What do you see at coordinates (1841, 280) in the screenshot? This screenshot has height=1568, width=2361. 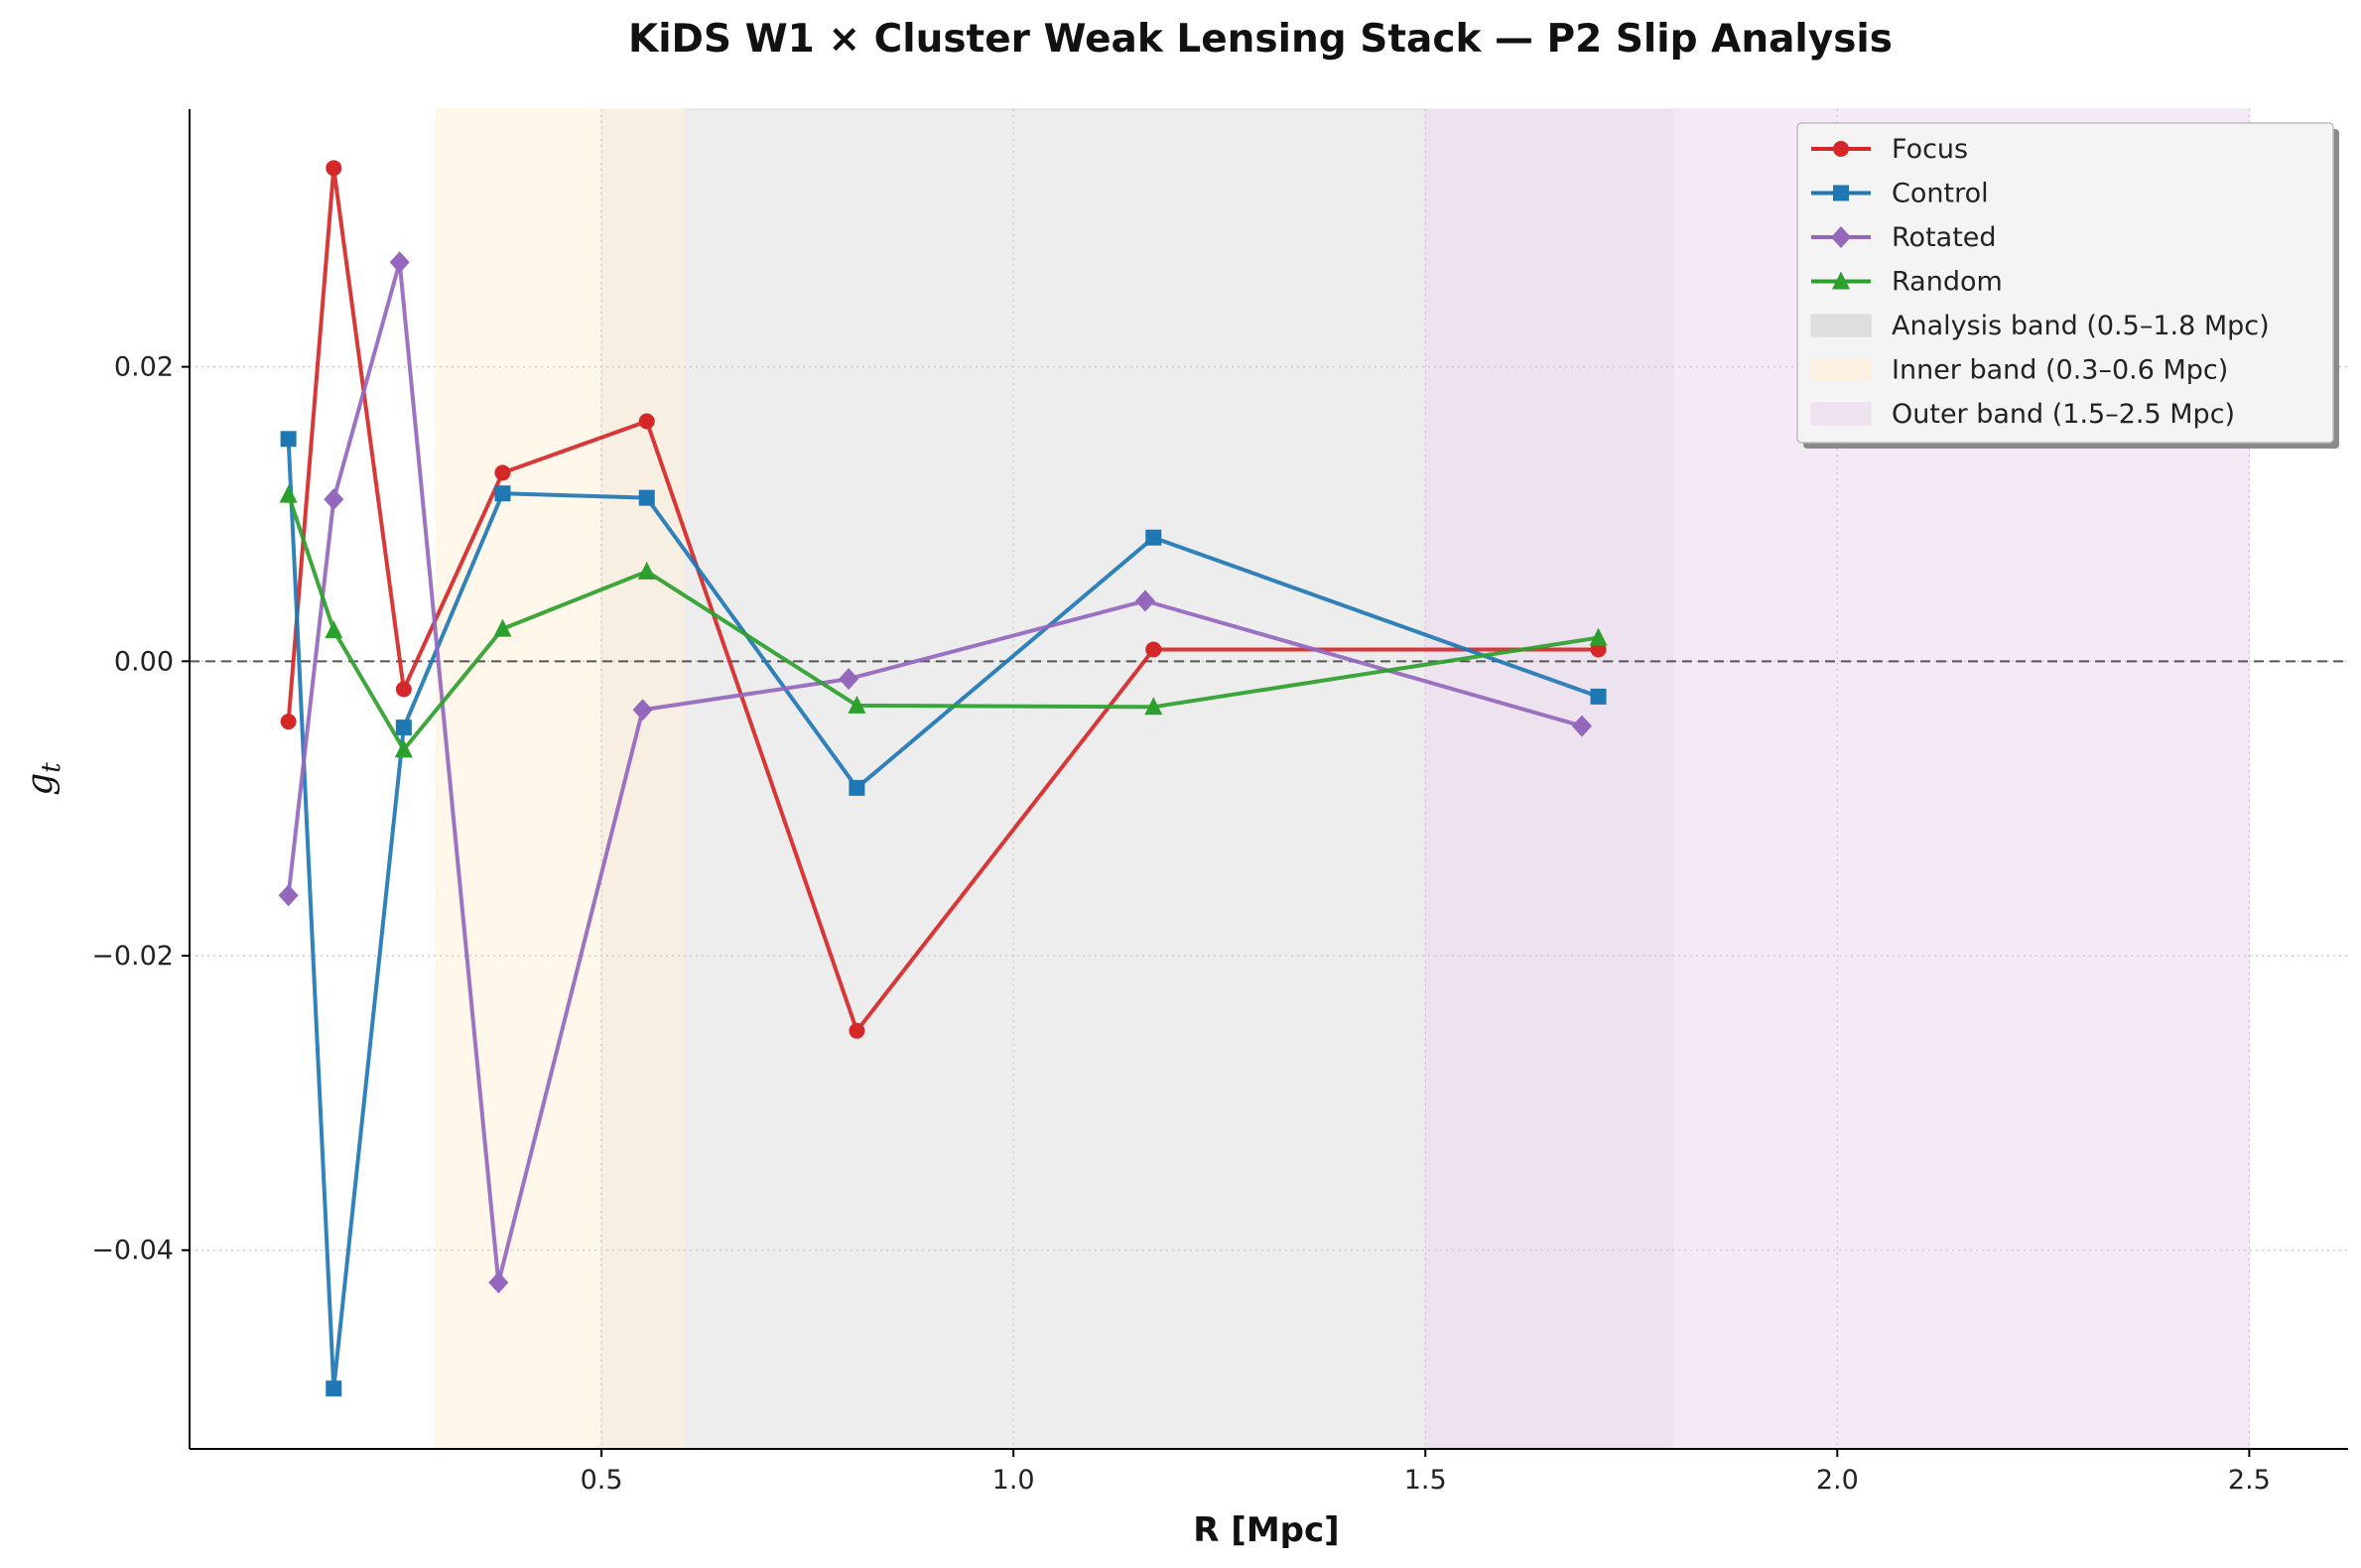 I see `legend-marker-random` at bounding box center [1841, 280].